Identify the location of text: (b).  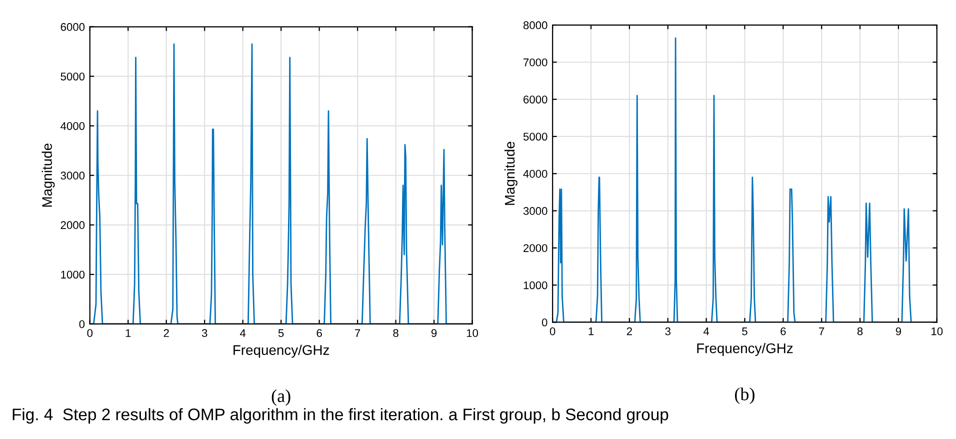
(744, 396).